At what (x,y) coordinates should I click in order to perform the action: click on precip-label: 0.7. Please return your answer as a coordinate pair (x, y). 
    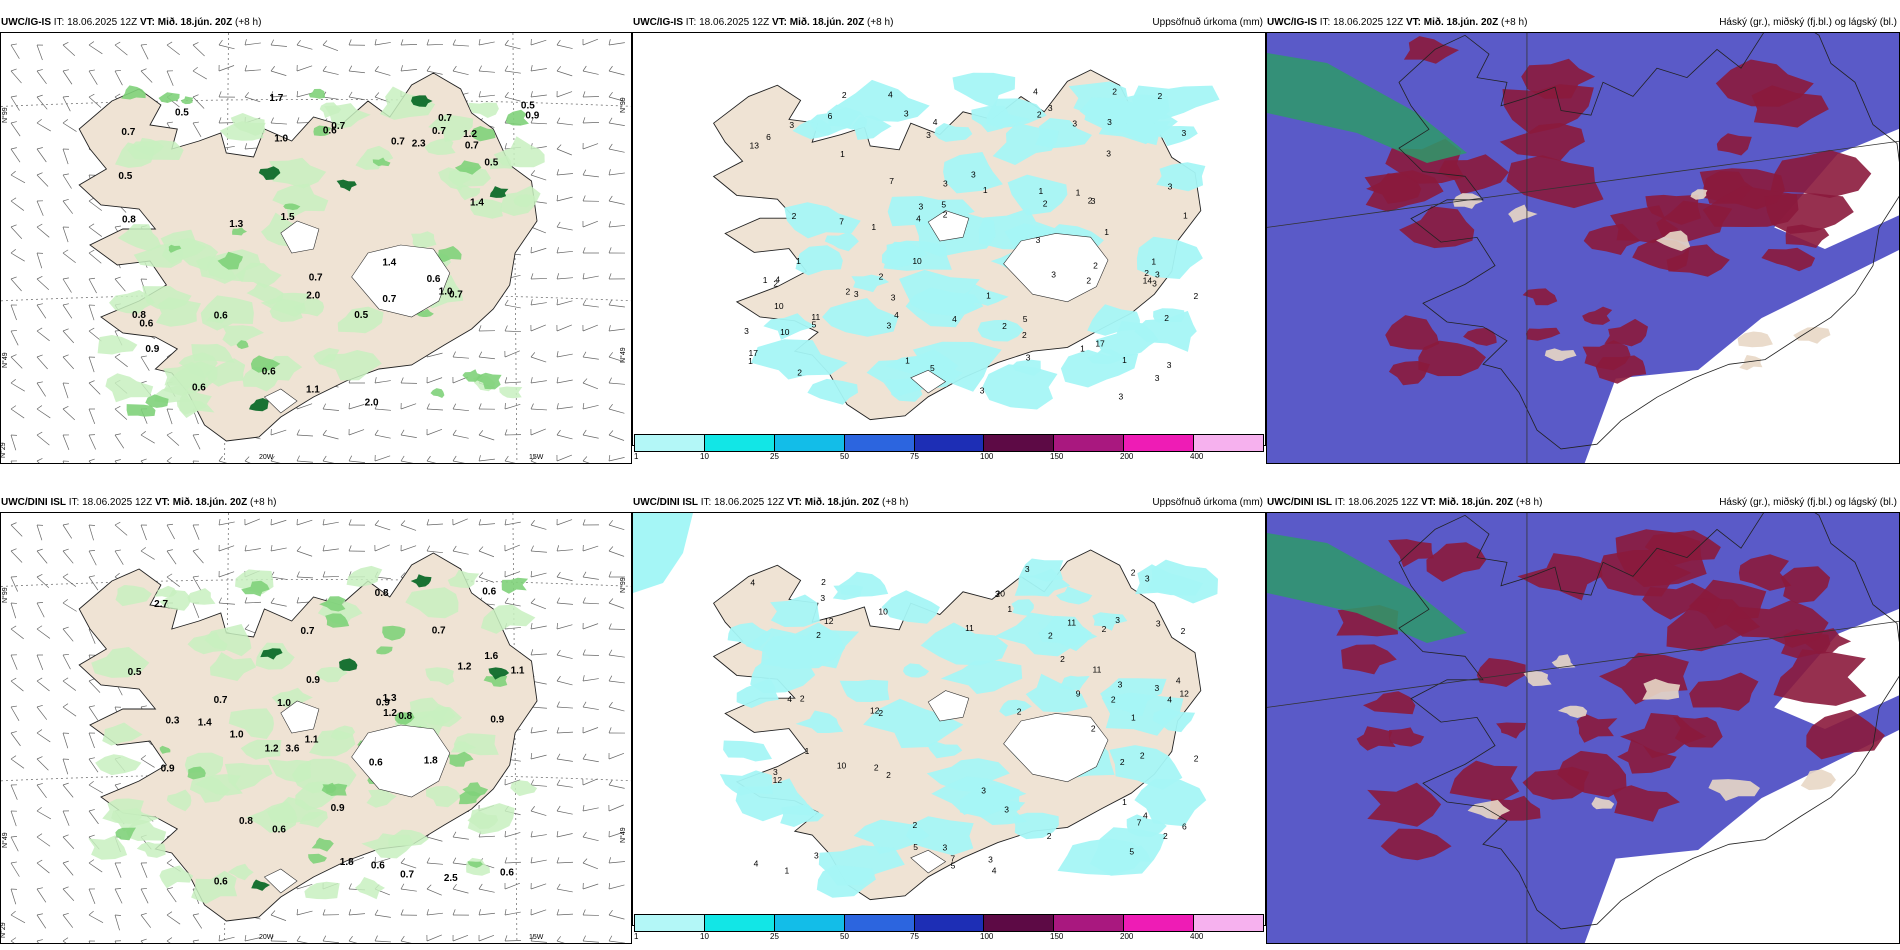
    Looking at the image, I should click on (439, 131).